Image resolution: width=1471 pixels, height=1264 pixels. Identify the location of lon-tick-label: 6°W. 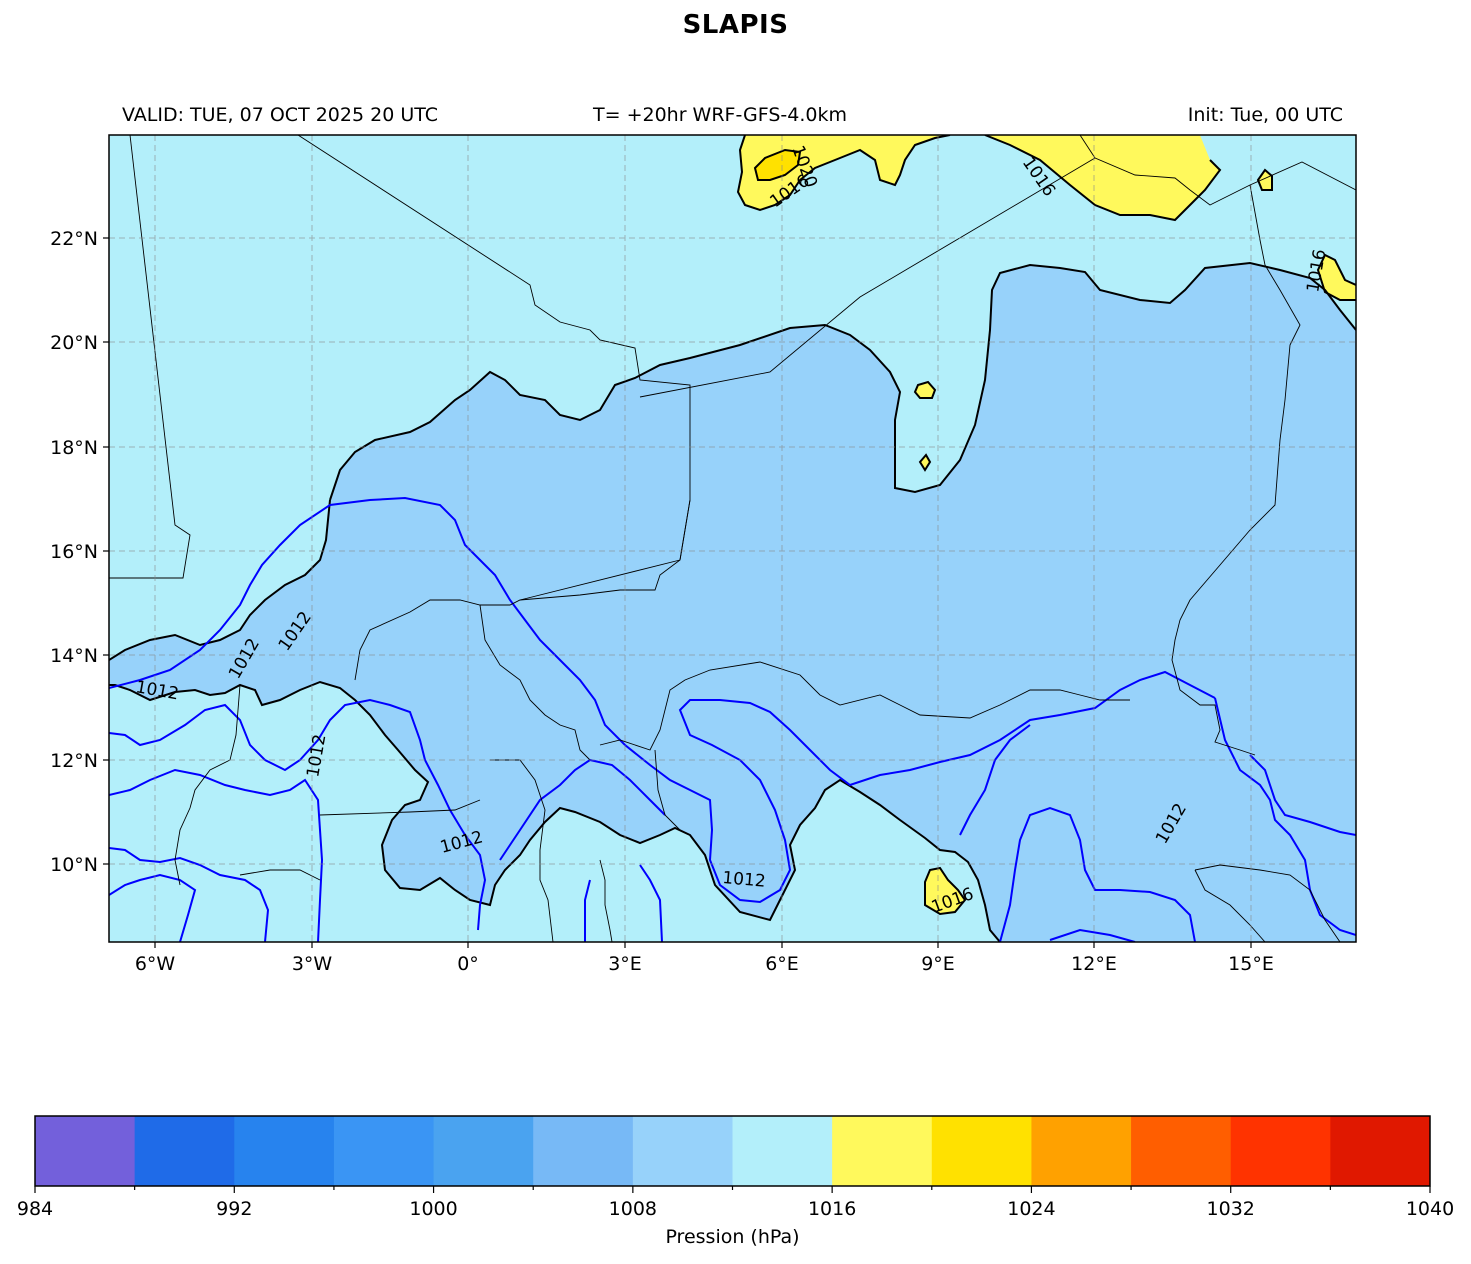
(155, 964).